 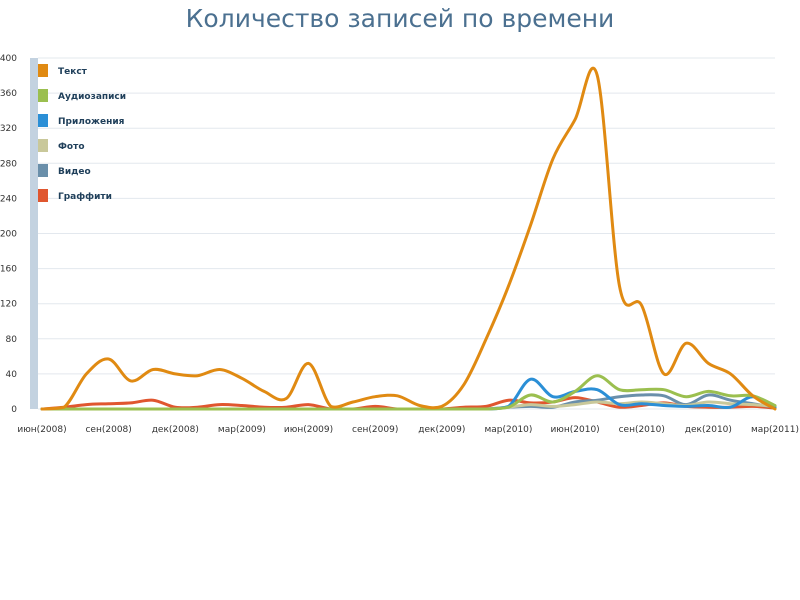 What do you see at coordinates (242, 430) in the screenshot?
I see `x-tick-label: мар(2009)` at bounding box center [242, 430].